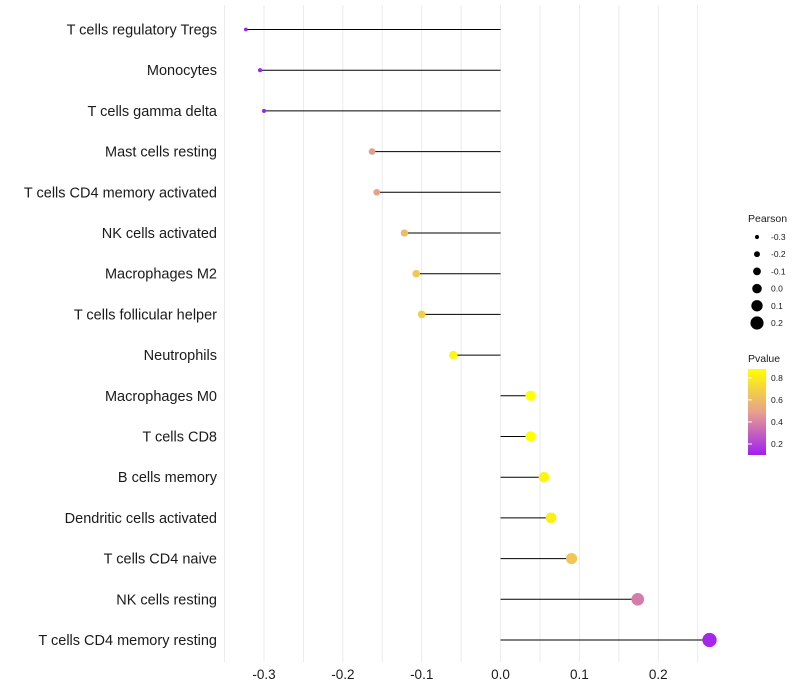 This screenshot has width=800, height=700. What do you see at coordinates (767, 219) in the screenshot?
I see `size-legend-title: Pearson` at bounding box center [767, 219].